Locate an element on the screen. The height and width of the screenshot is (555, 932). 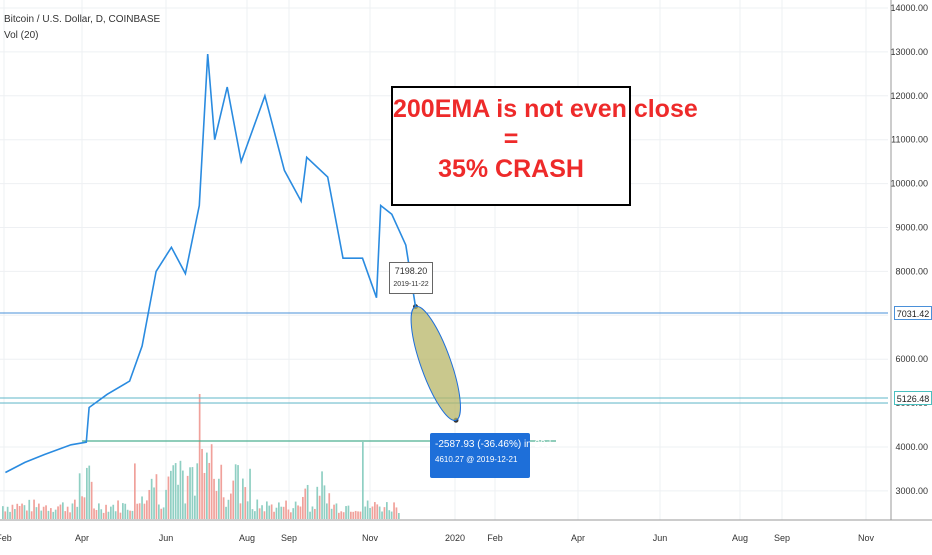
price-tick-label: 11000.00 is located at coordinates (909, 140).